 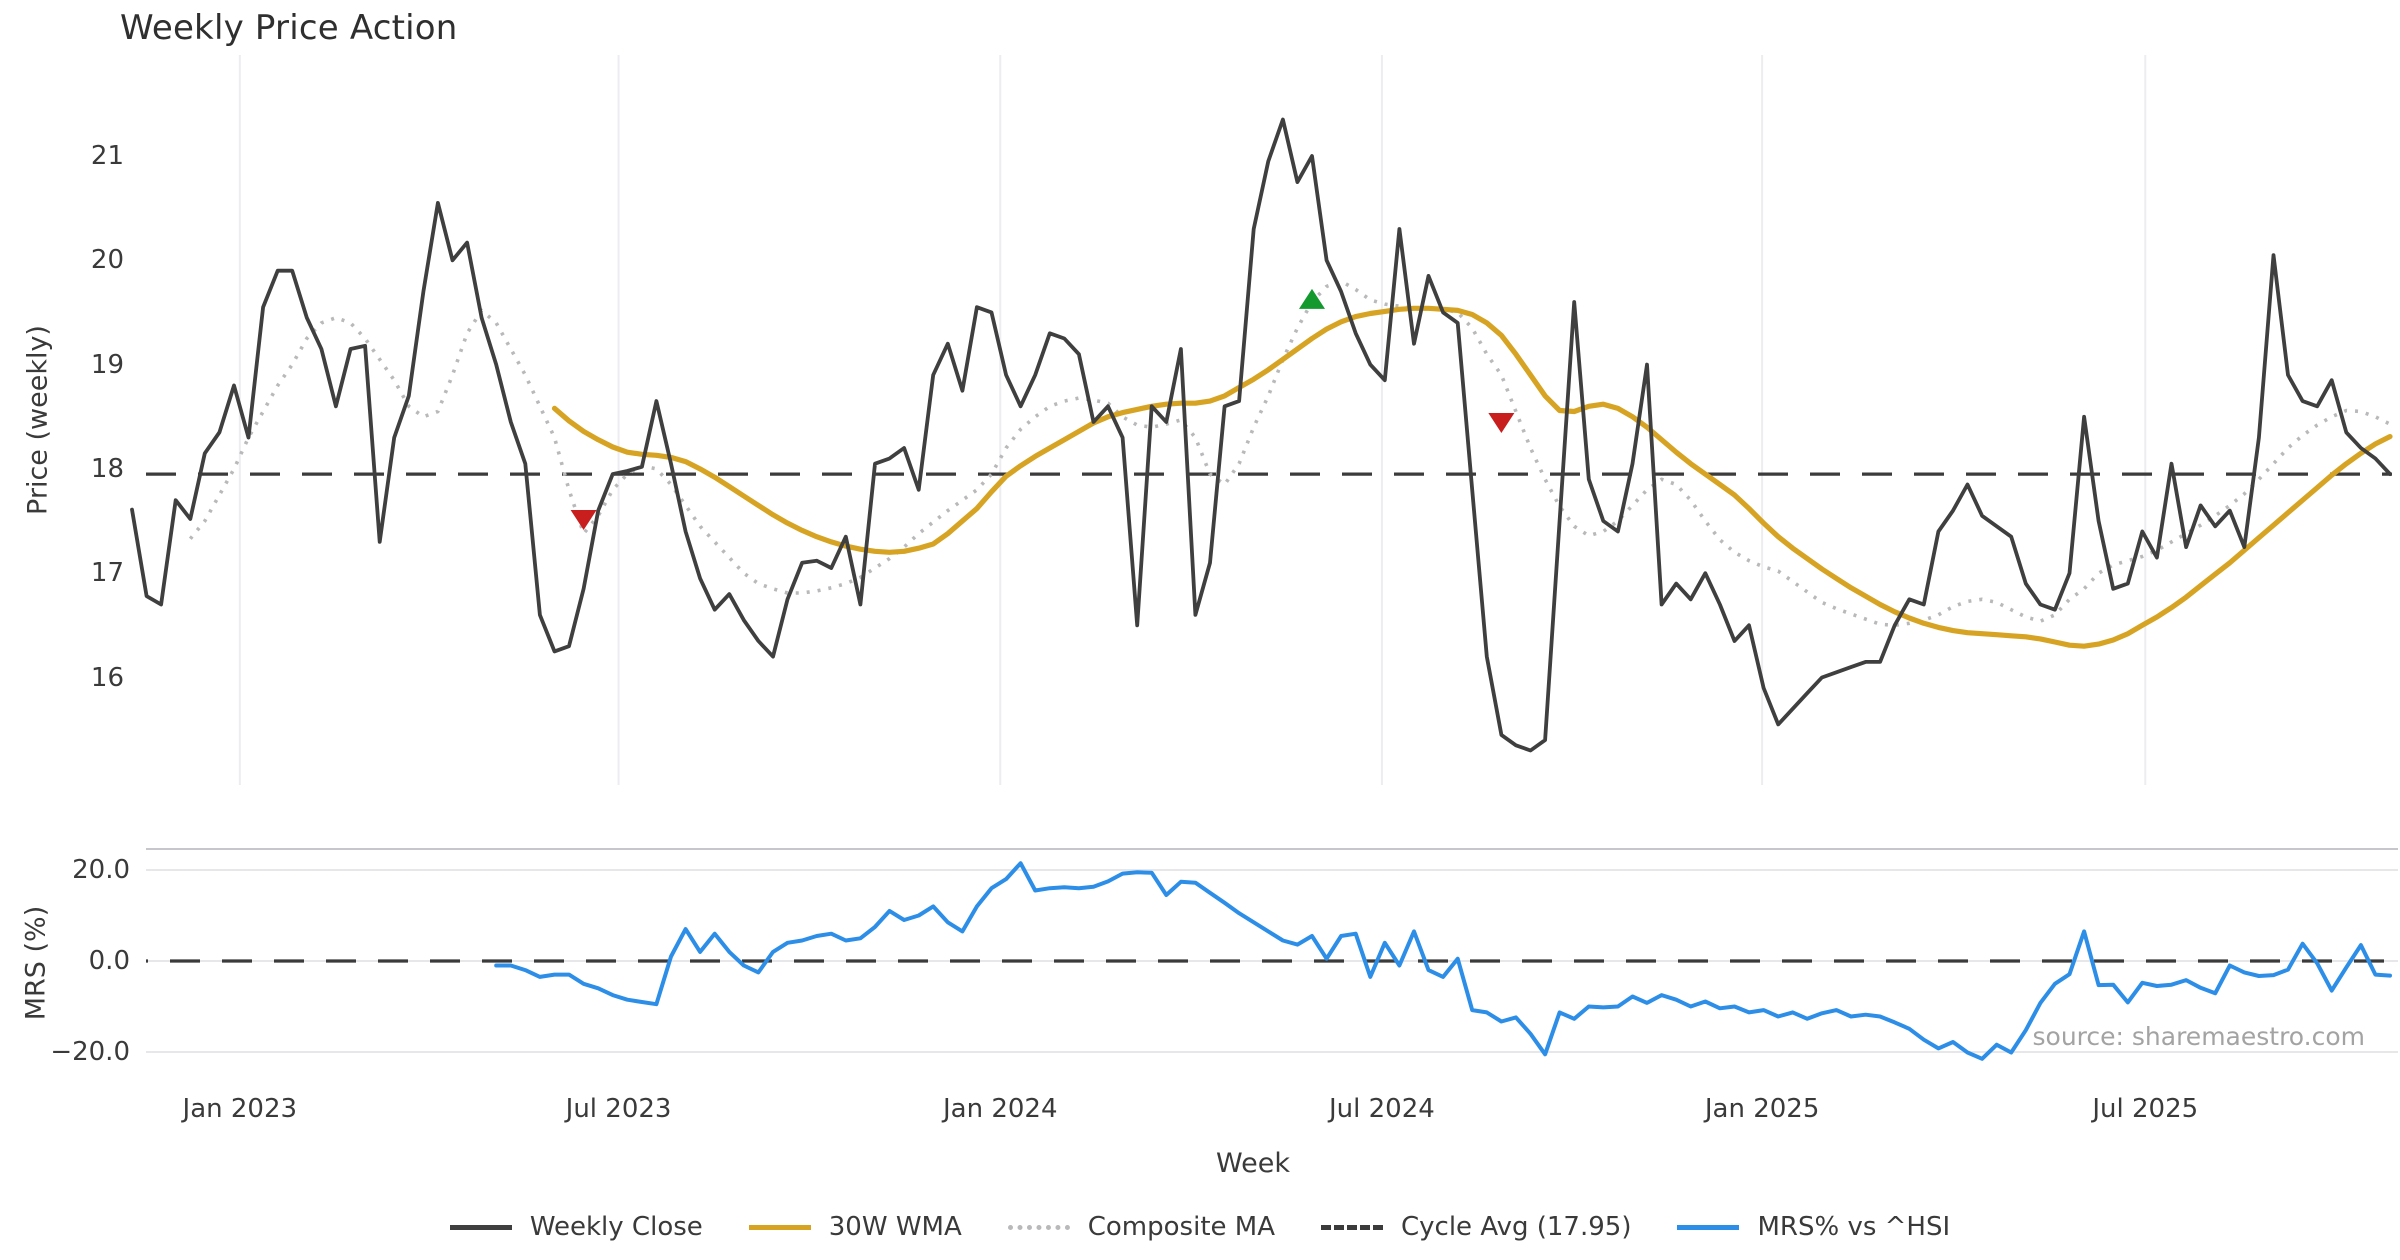 What do you see at coordinates (480, 1227) in the screenshot?
I see `weekly-close-line-swatch-icon` at bounding box center [480, 1227].